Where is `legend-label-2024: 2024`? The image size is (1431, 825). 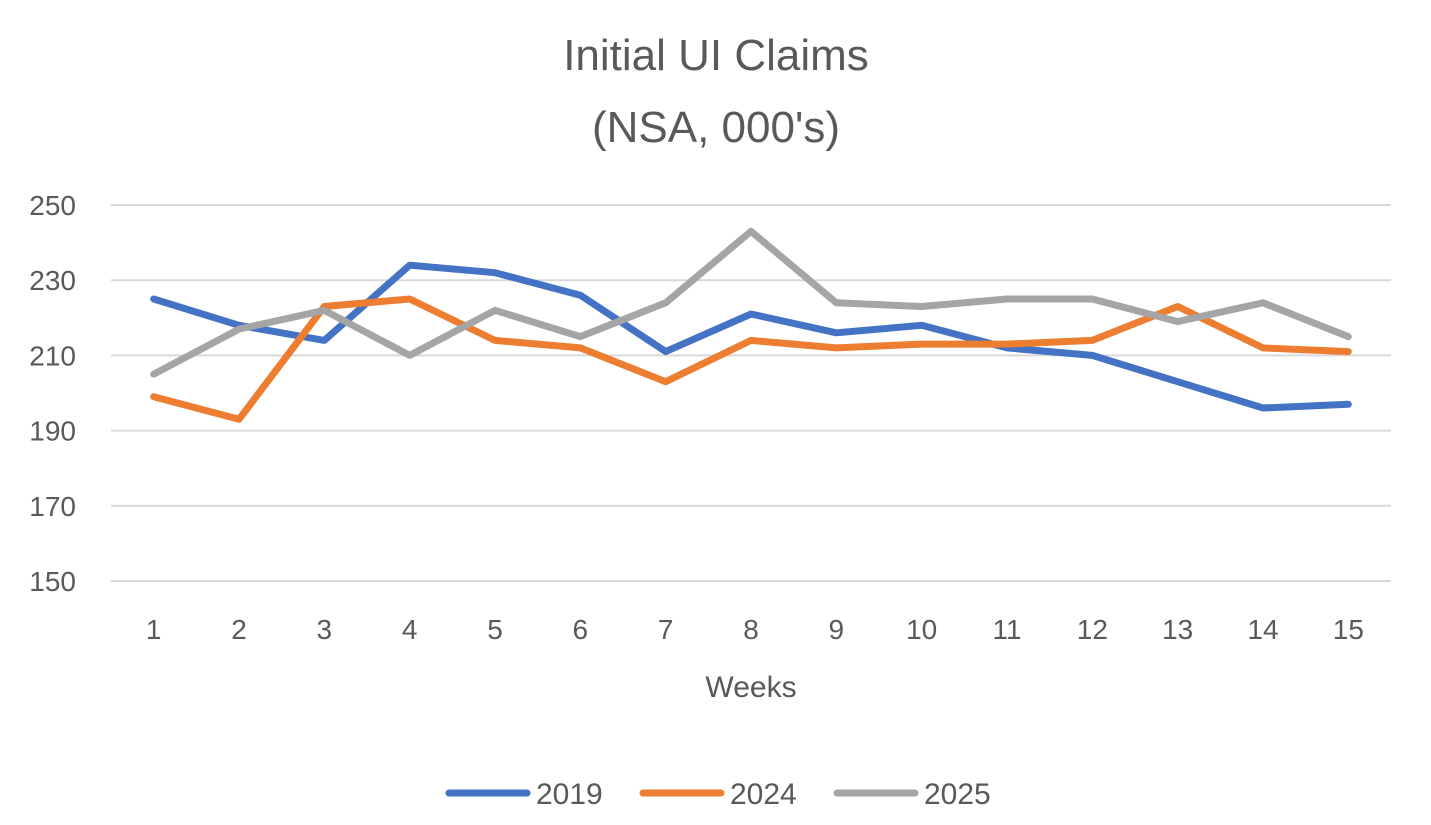 legend-label-2024: 2024 is located at coordinates (763, 794).